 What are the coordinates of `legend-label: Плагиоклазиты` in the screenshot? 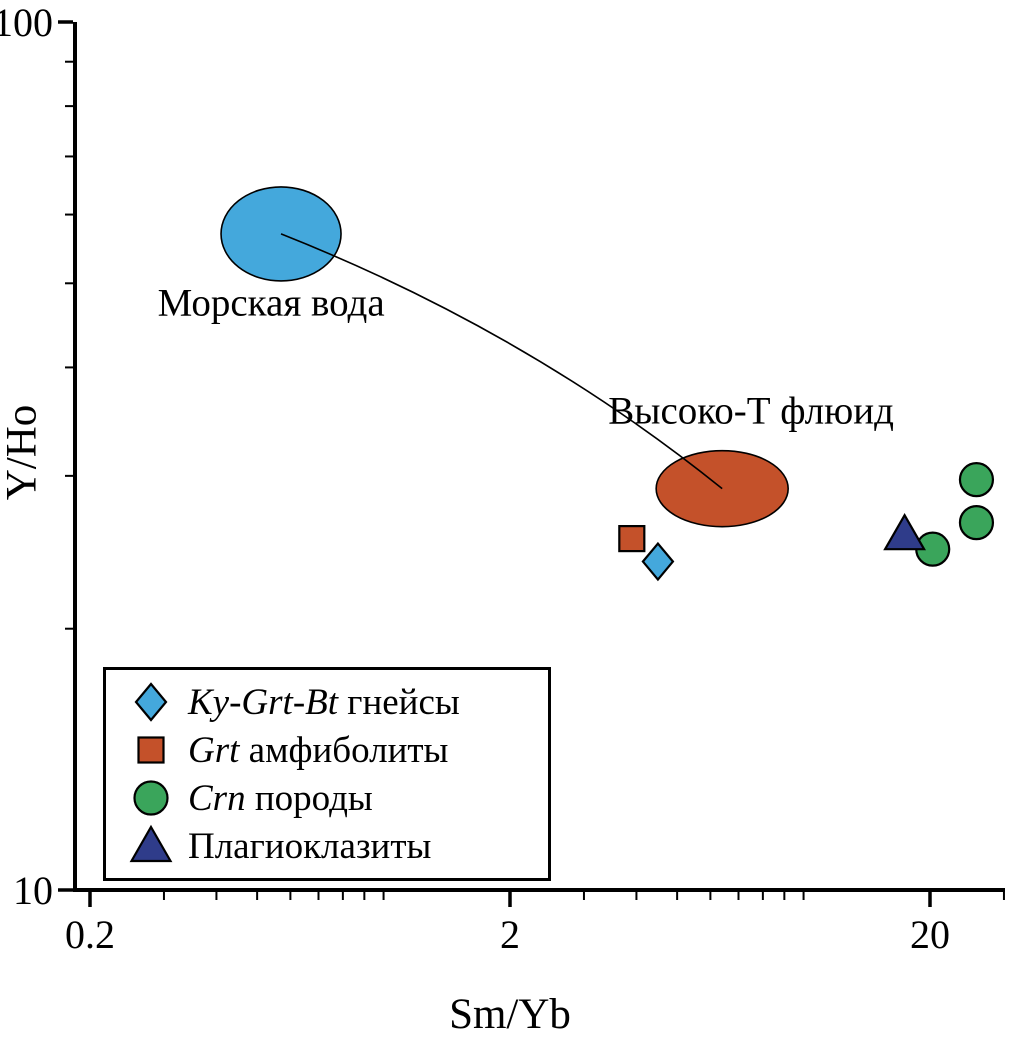 It's located at (310, 846).